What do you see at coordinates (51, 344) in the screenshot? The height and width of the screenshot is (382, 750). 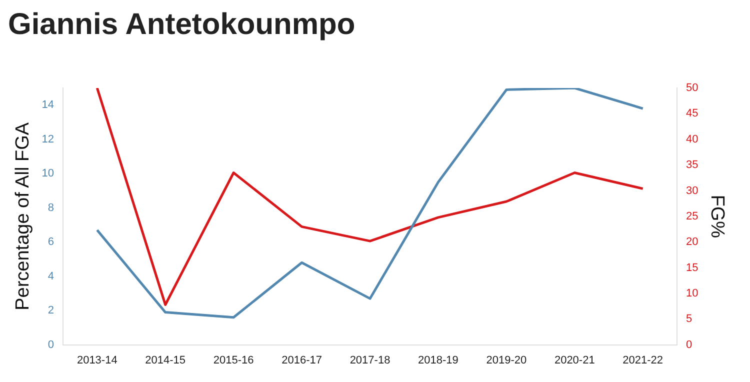 I see `y-tick-label: 0` at bounding box center [51, 344].